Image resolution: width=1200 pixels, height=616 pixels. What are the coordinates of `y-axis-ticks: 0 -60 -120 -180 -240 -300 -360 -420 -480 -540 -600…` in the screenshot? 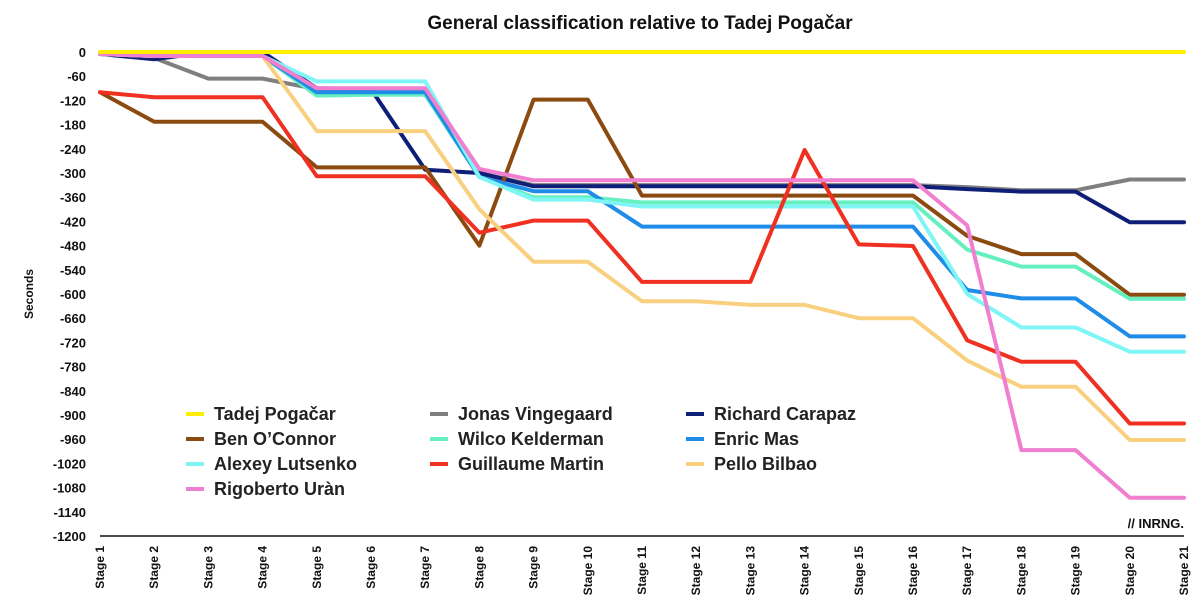 It's located at (69, 294).